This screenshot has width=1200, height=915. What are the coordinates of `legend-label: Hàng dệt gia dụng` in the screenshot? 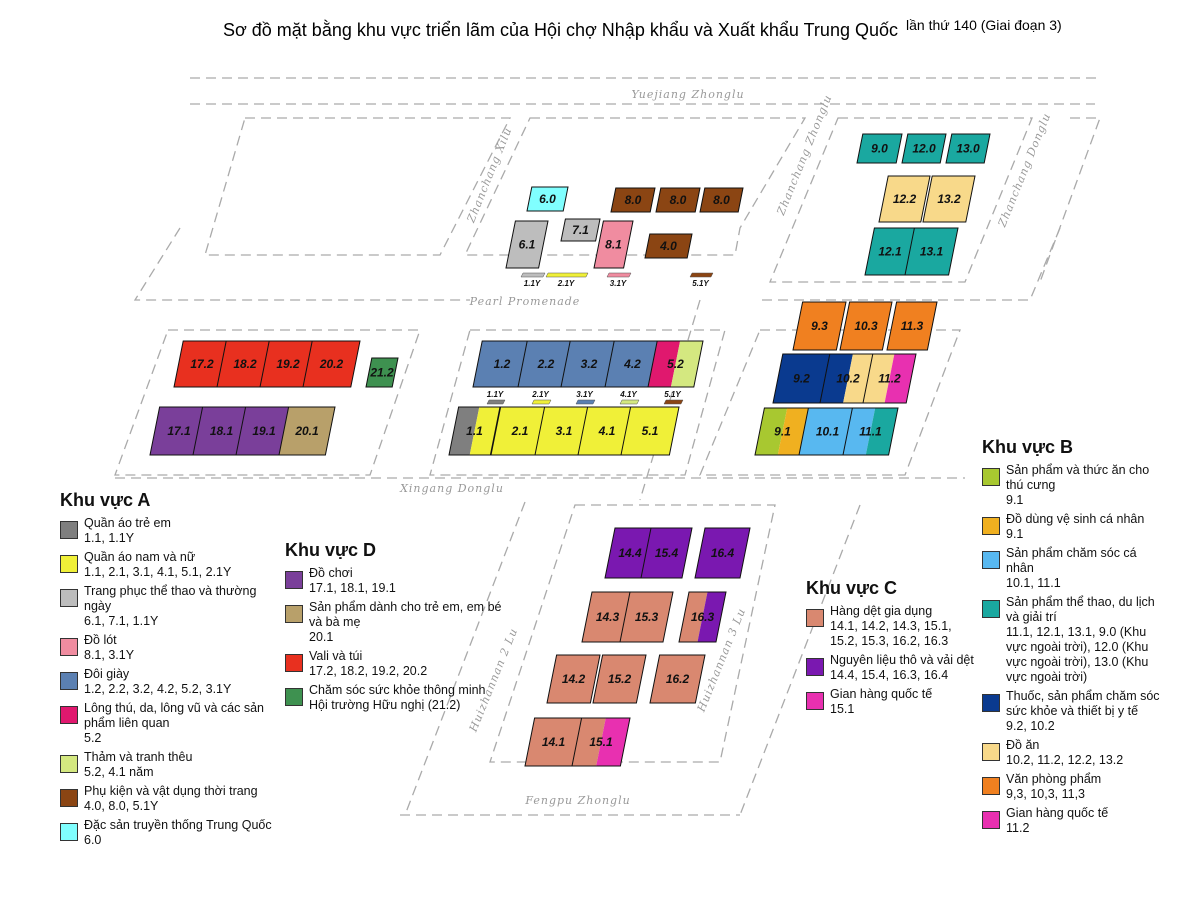 It's located at (881, 611).